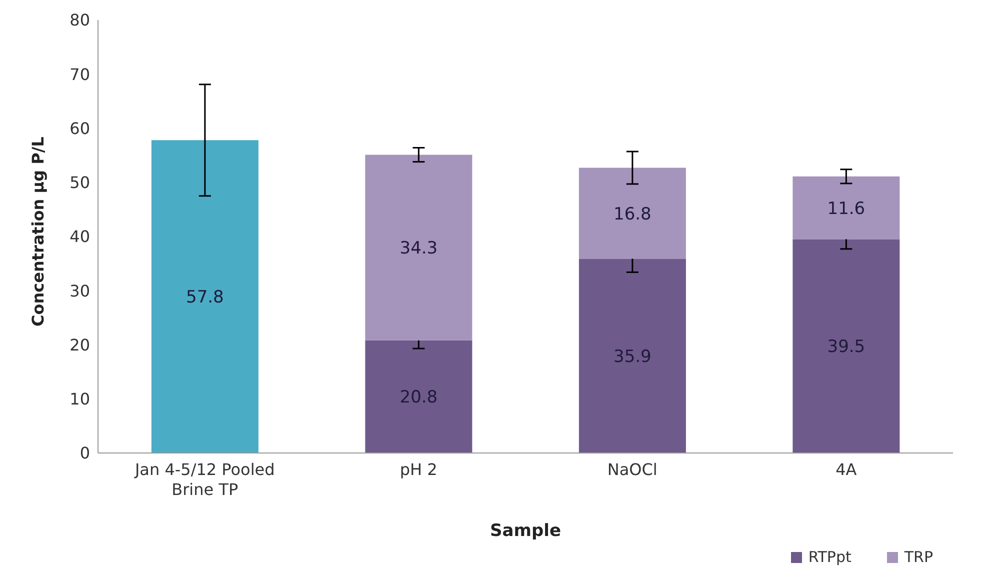 The height and width of the screenshot is (584, 994). What do you see at coordinates (525, 531) in the screenshot?
I see `x-axis-title: Sample` at bounding box center [525, 531].